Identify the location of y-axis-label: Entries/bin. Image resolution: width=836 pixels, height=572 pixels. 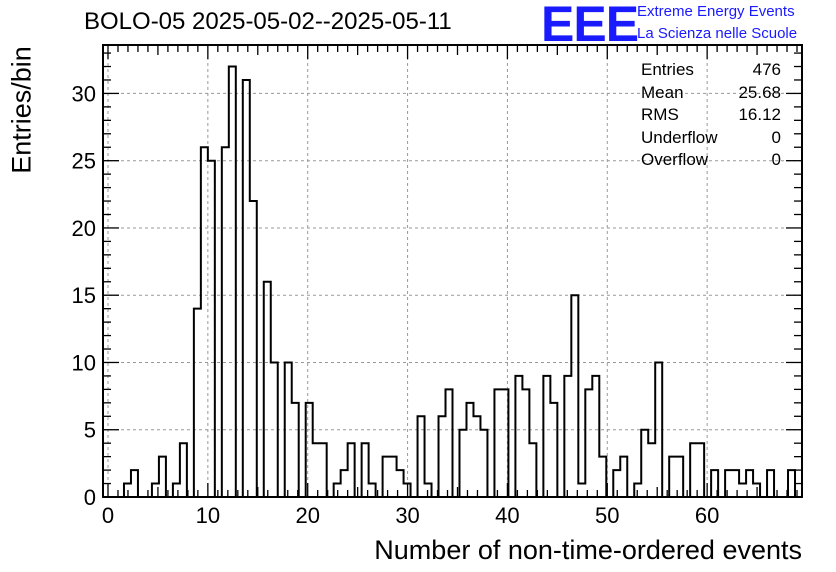
(21, 110).